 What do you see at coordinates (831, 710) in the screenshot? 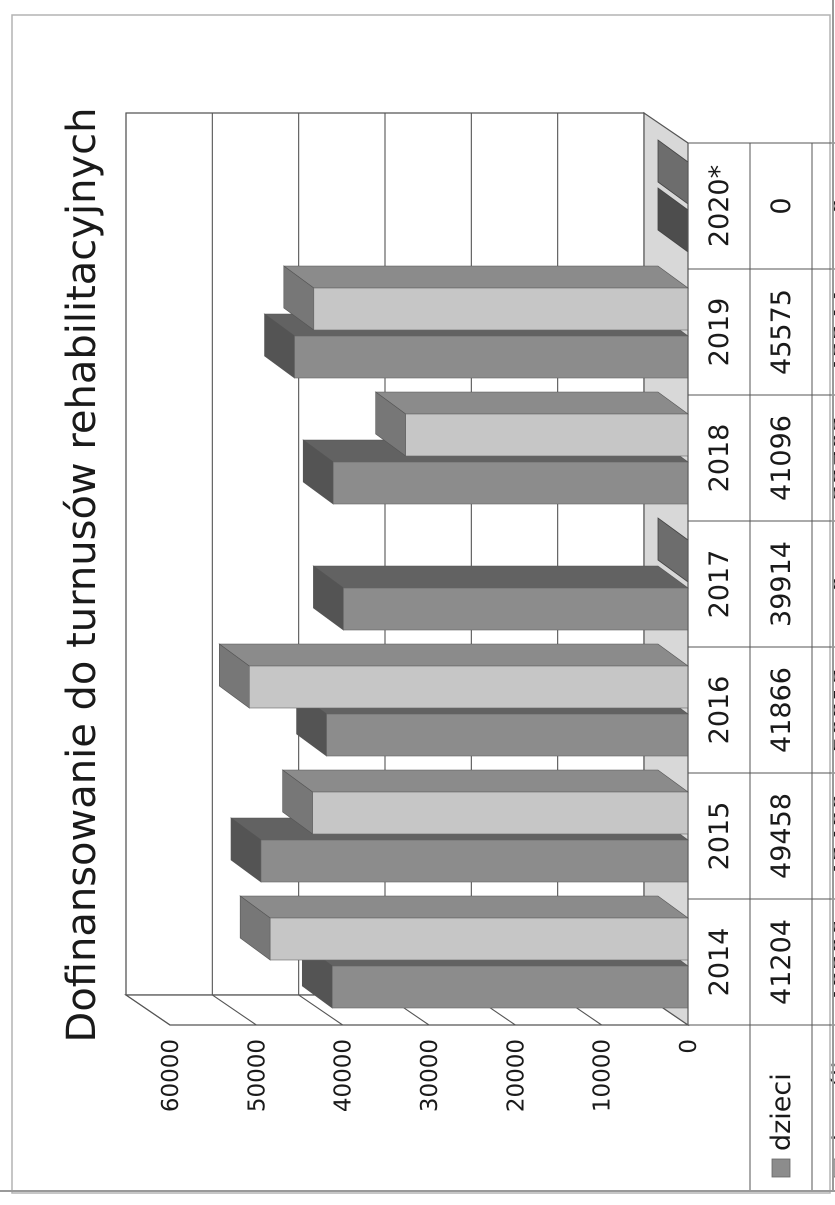
I see `table-cell: 50813` at bounding box center [831, 710].